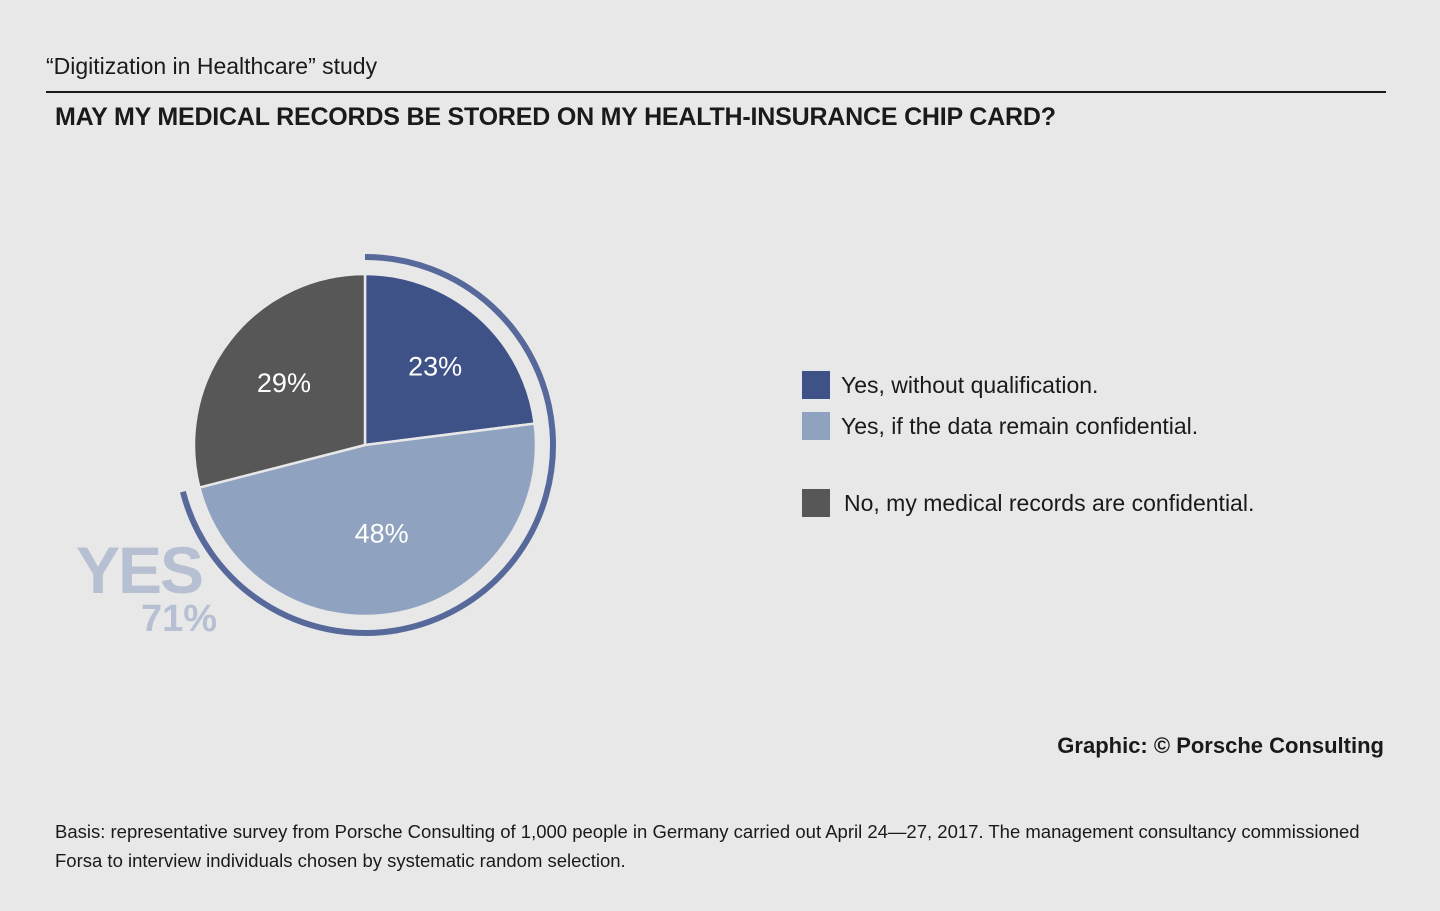  Describe the element at coordinates (970, 384) in the screenshot. I see `legend-label: Yes, without qualification.` at that location.